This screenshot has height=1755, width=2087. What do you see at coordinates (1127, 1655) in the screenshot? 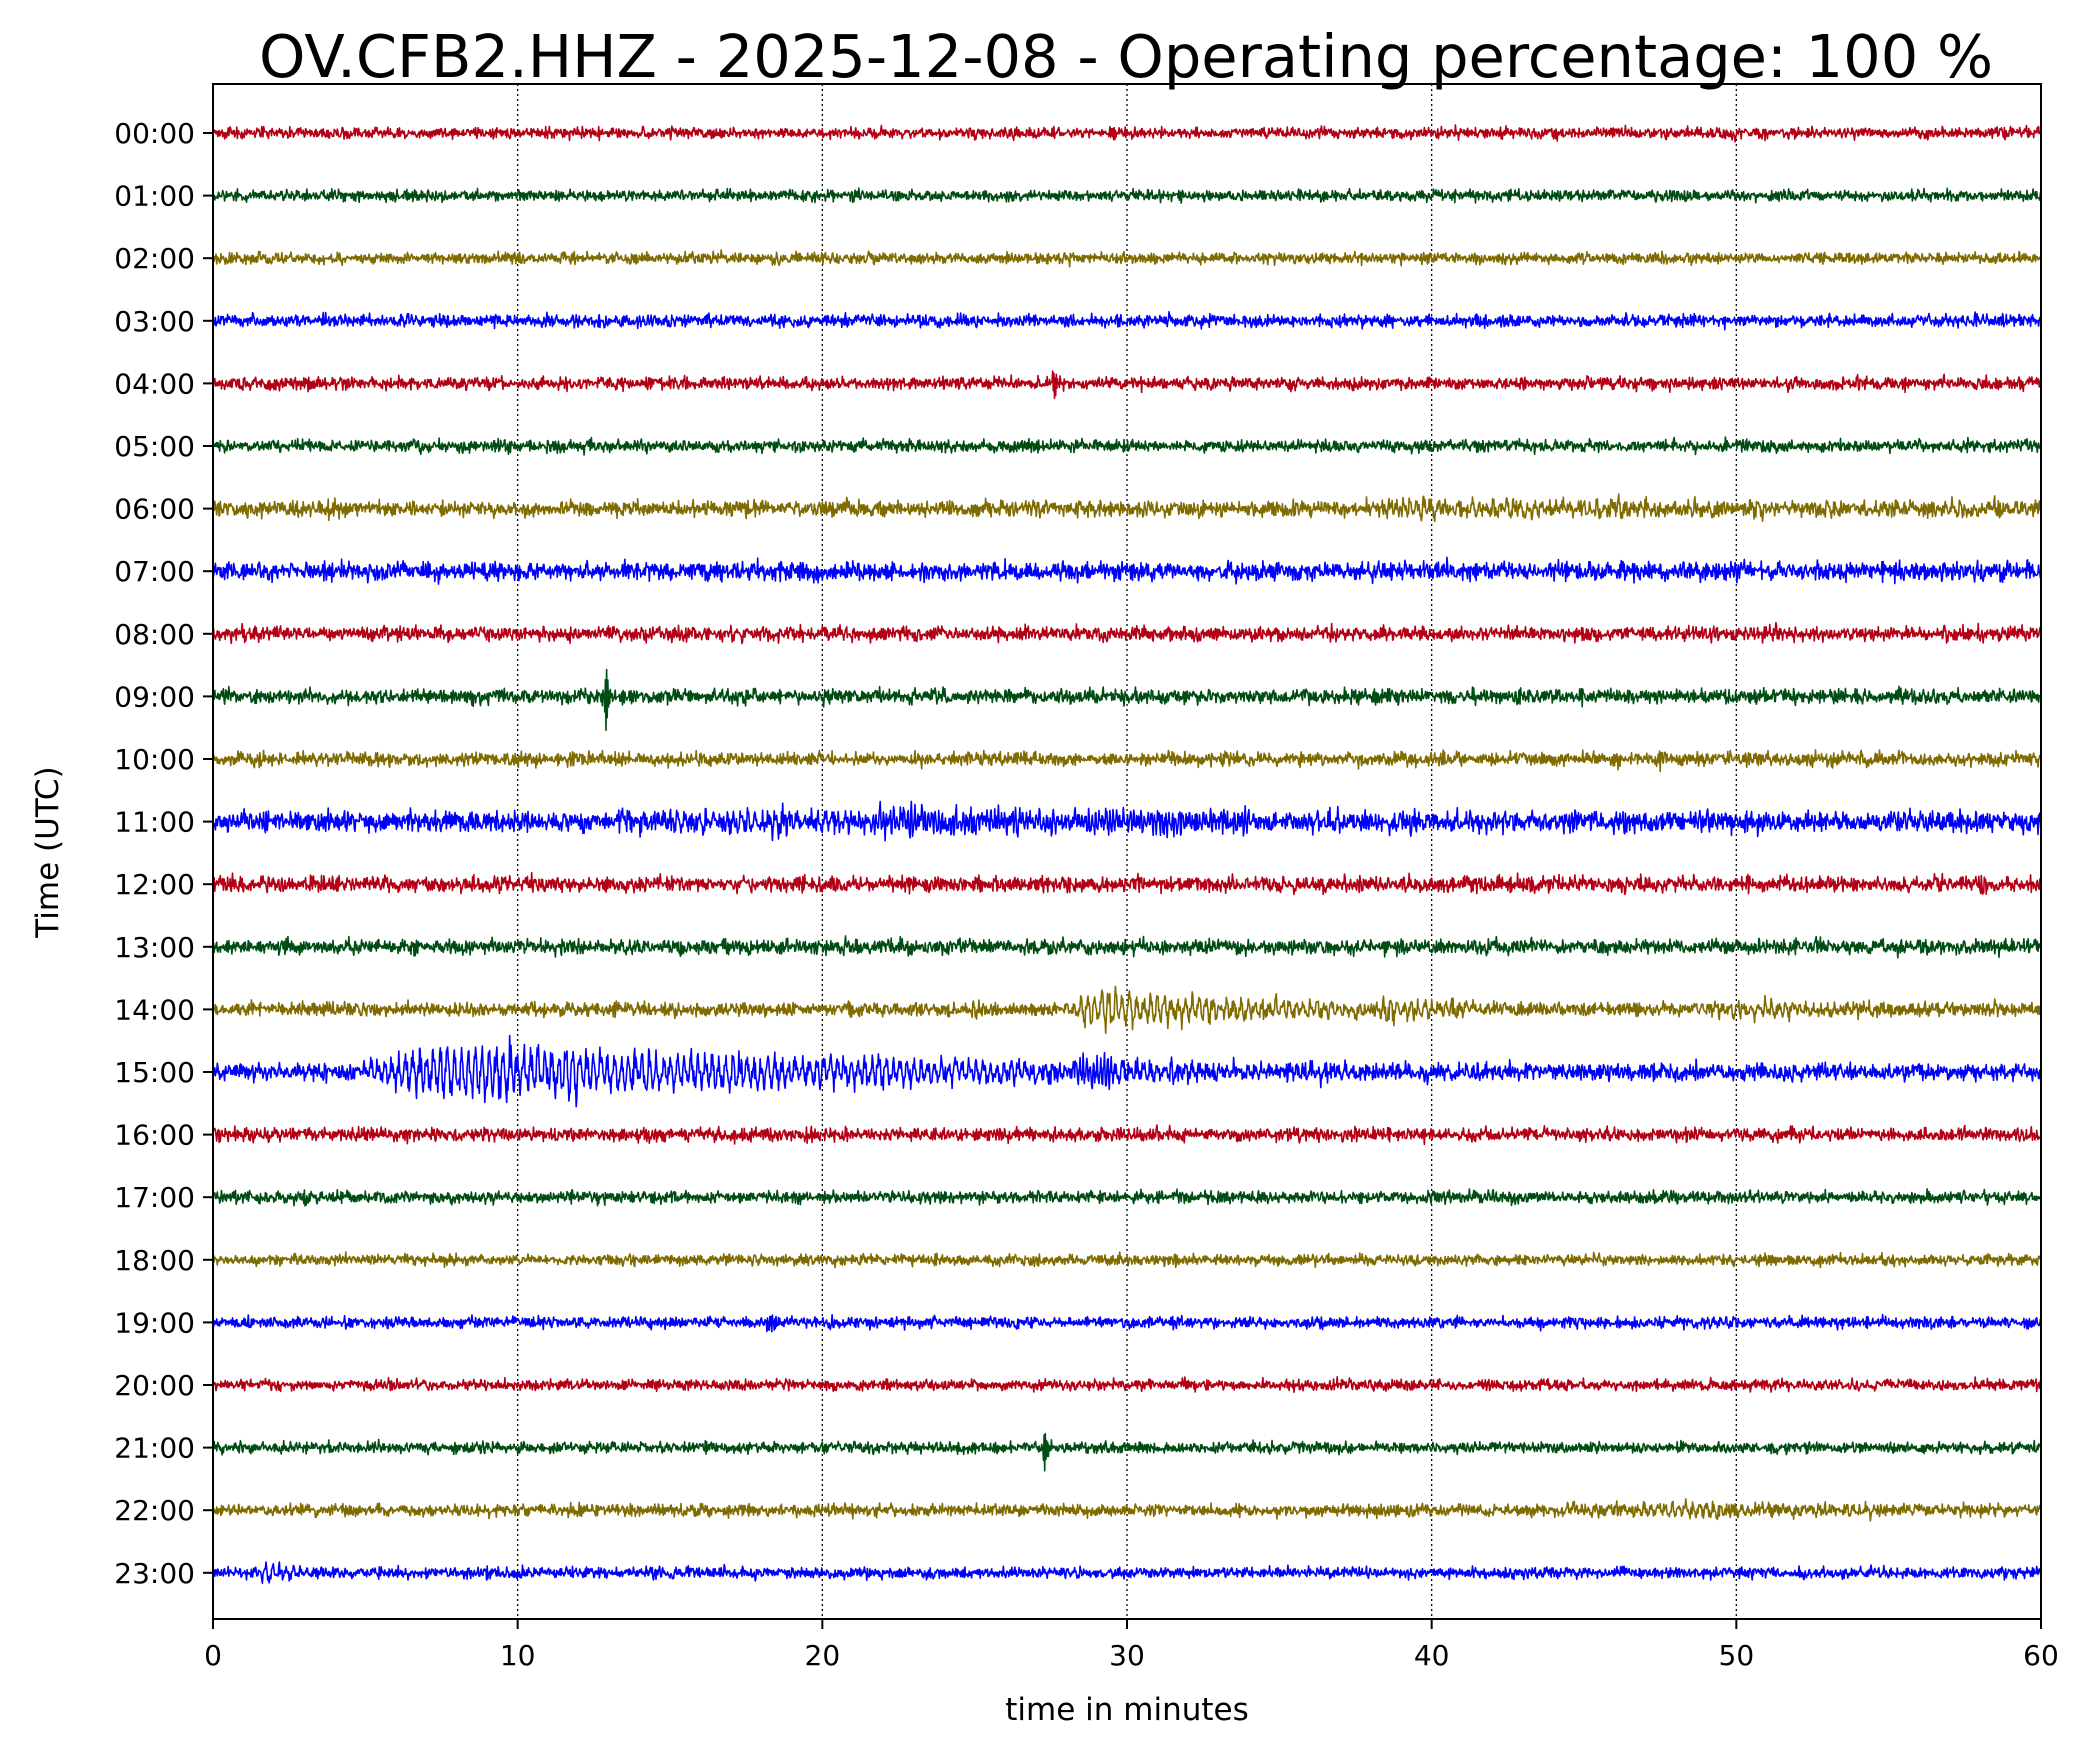
I see `x-tick-label: 30` at bounding box center [1127, 1655].